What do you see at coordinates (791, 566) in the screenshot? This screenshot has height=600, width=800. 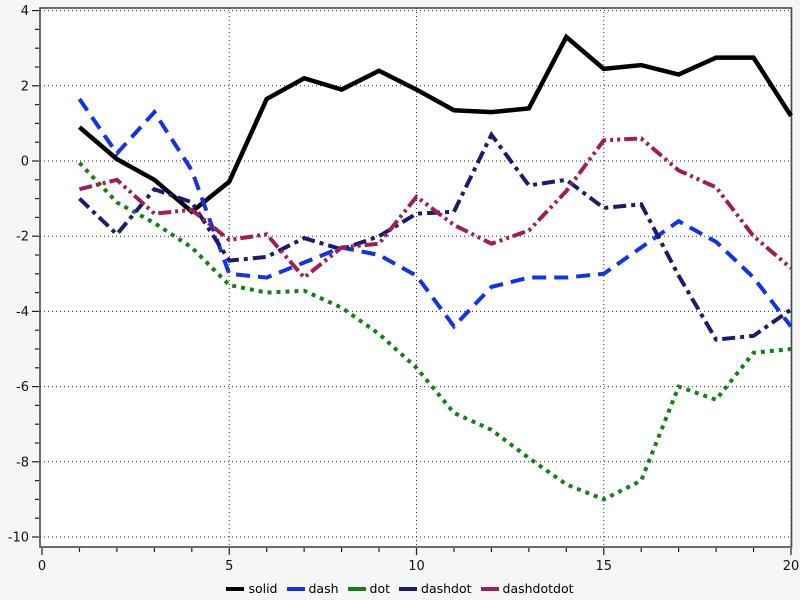 I see `x-tick-label: 20` at bounding box center [791, 566].